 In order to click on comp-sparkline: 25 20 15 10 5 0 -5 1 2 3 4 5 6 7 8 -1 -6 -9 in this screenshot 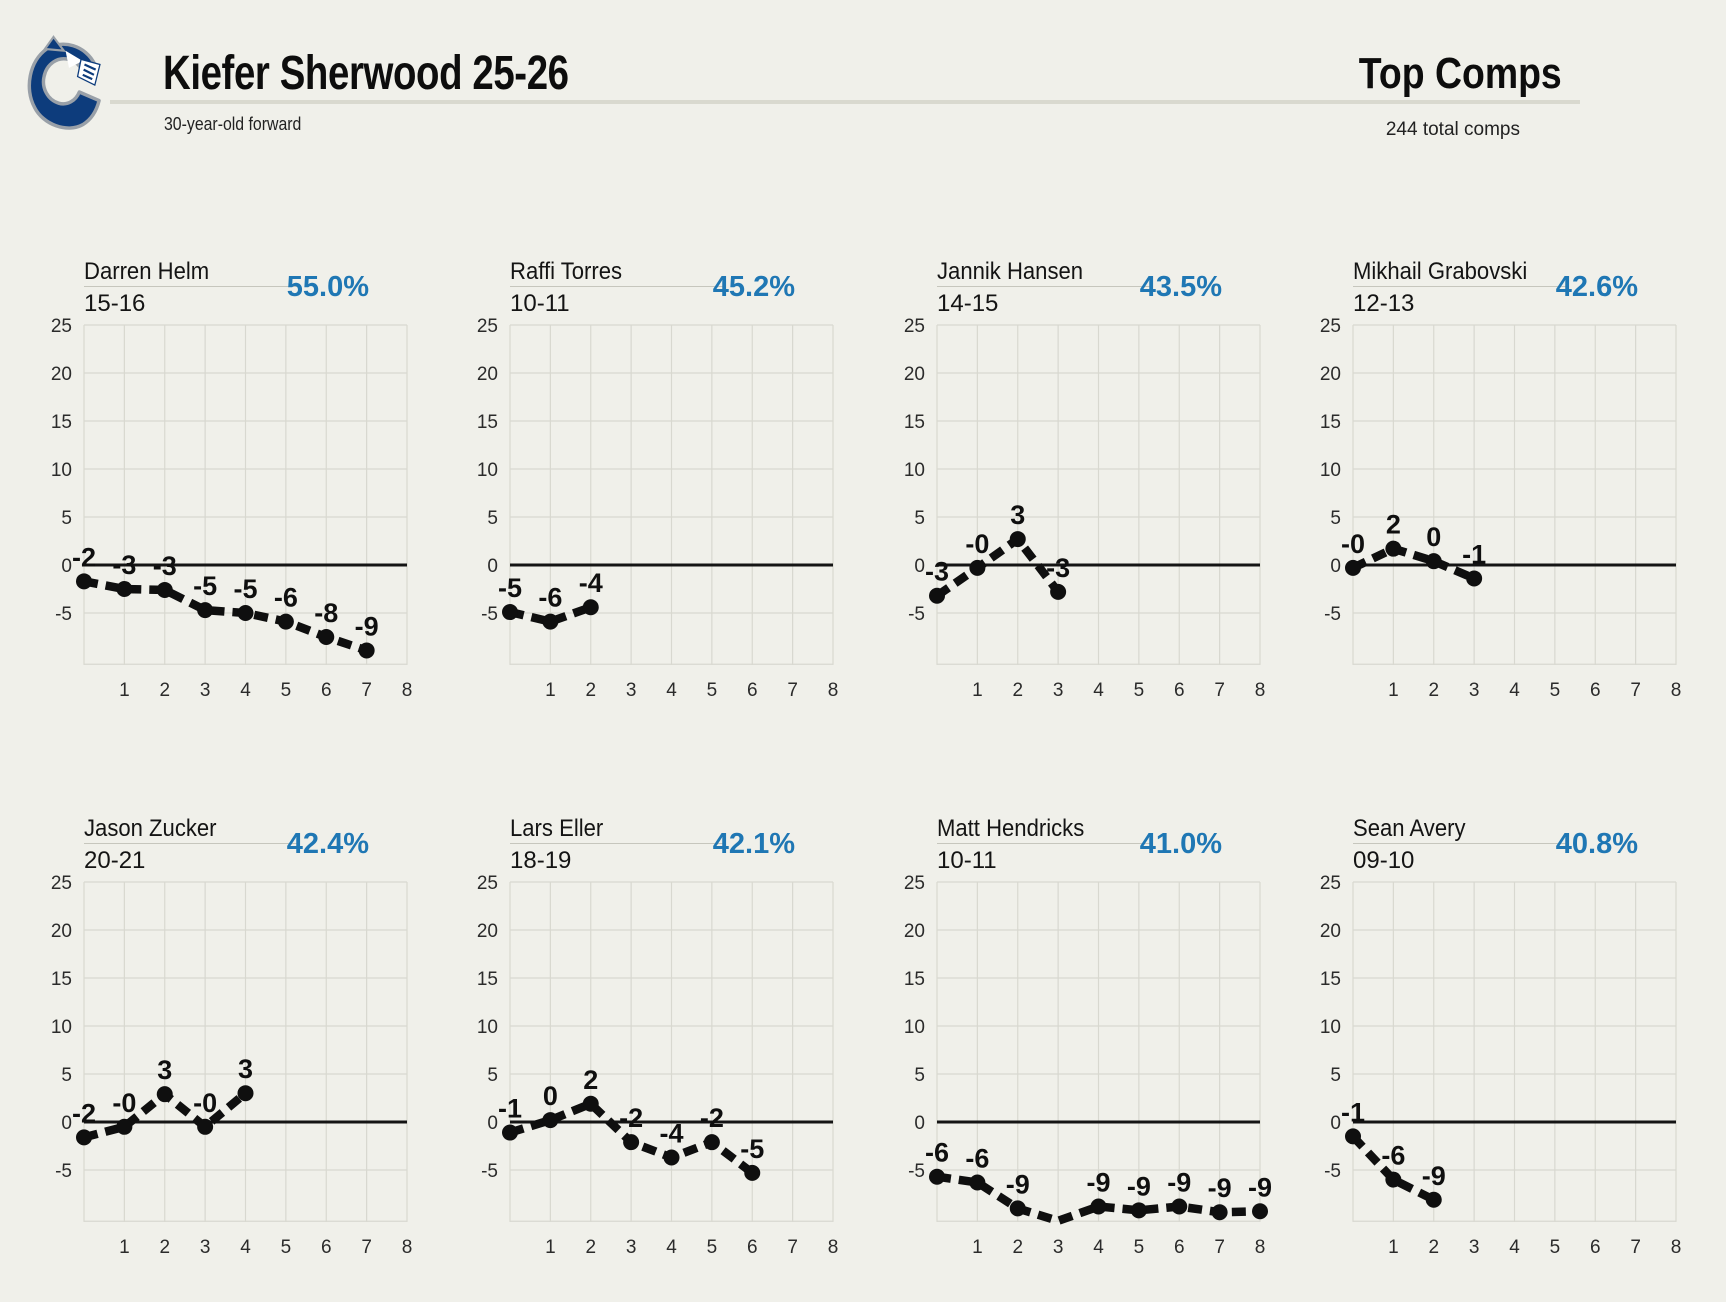, I will do `click(1500, 1065)`.